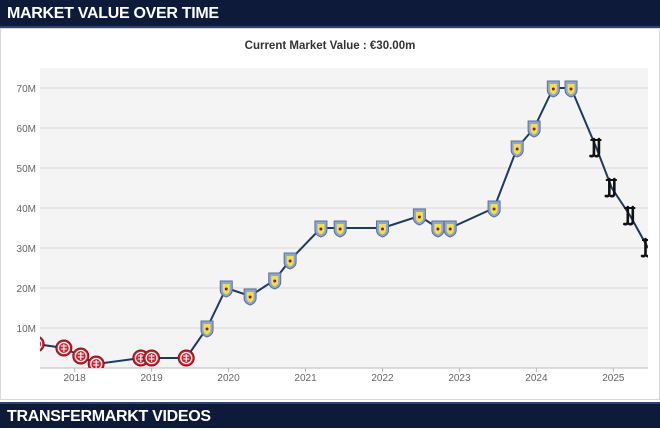  I want to click on videos-section-header: TRANSFERMARKT VIDEOS, so click(330, 415).